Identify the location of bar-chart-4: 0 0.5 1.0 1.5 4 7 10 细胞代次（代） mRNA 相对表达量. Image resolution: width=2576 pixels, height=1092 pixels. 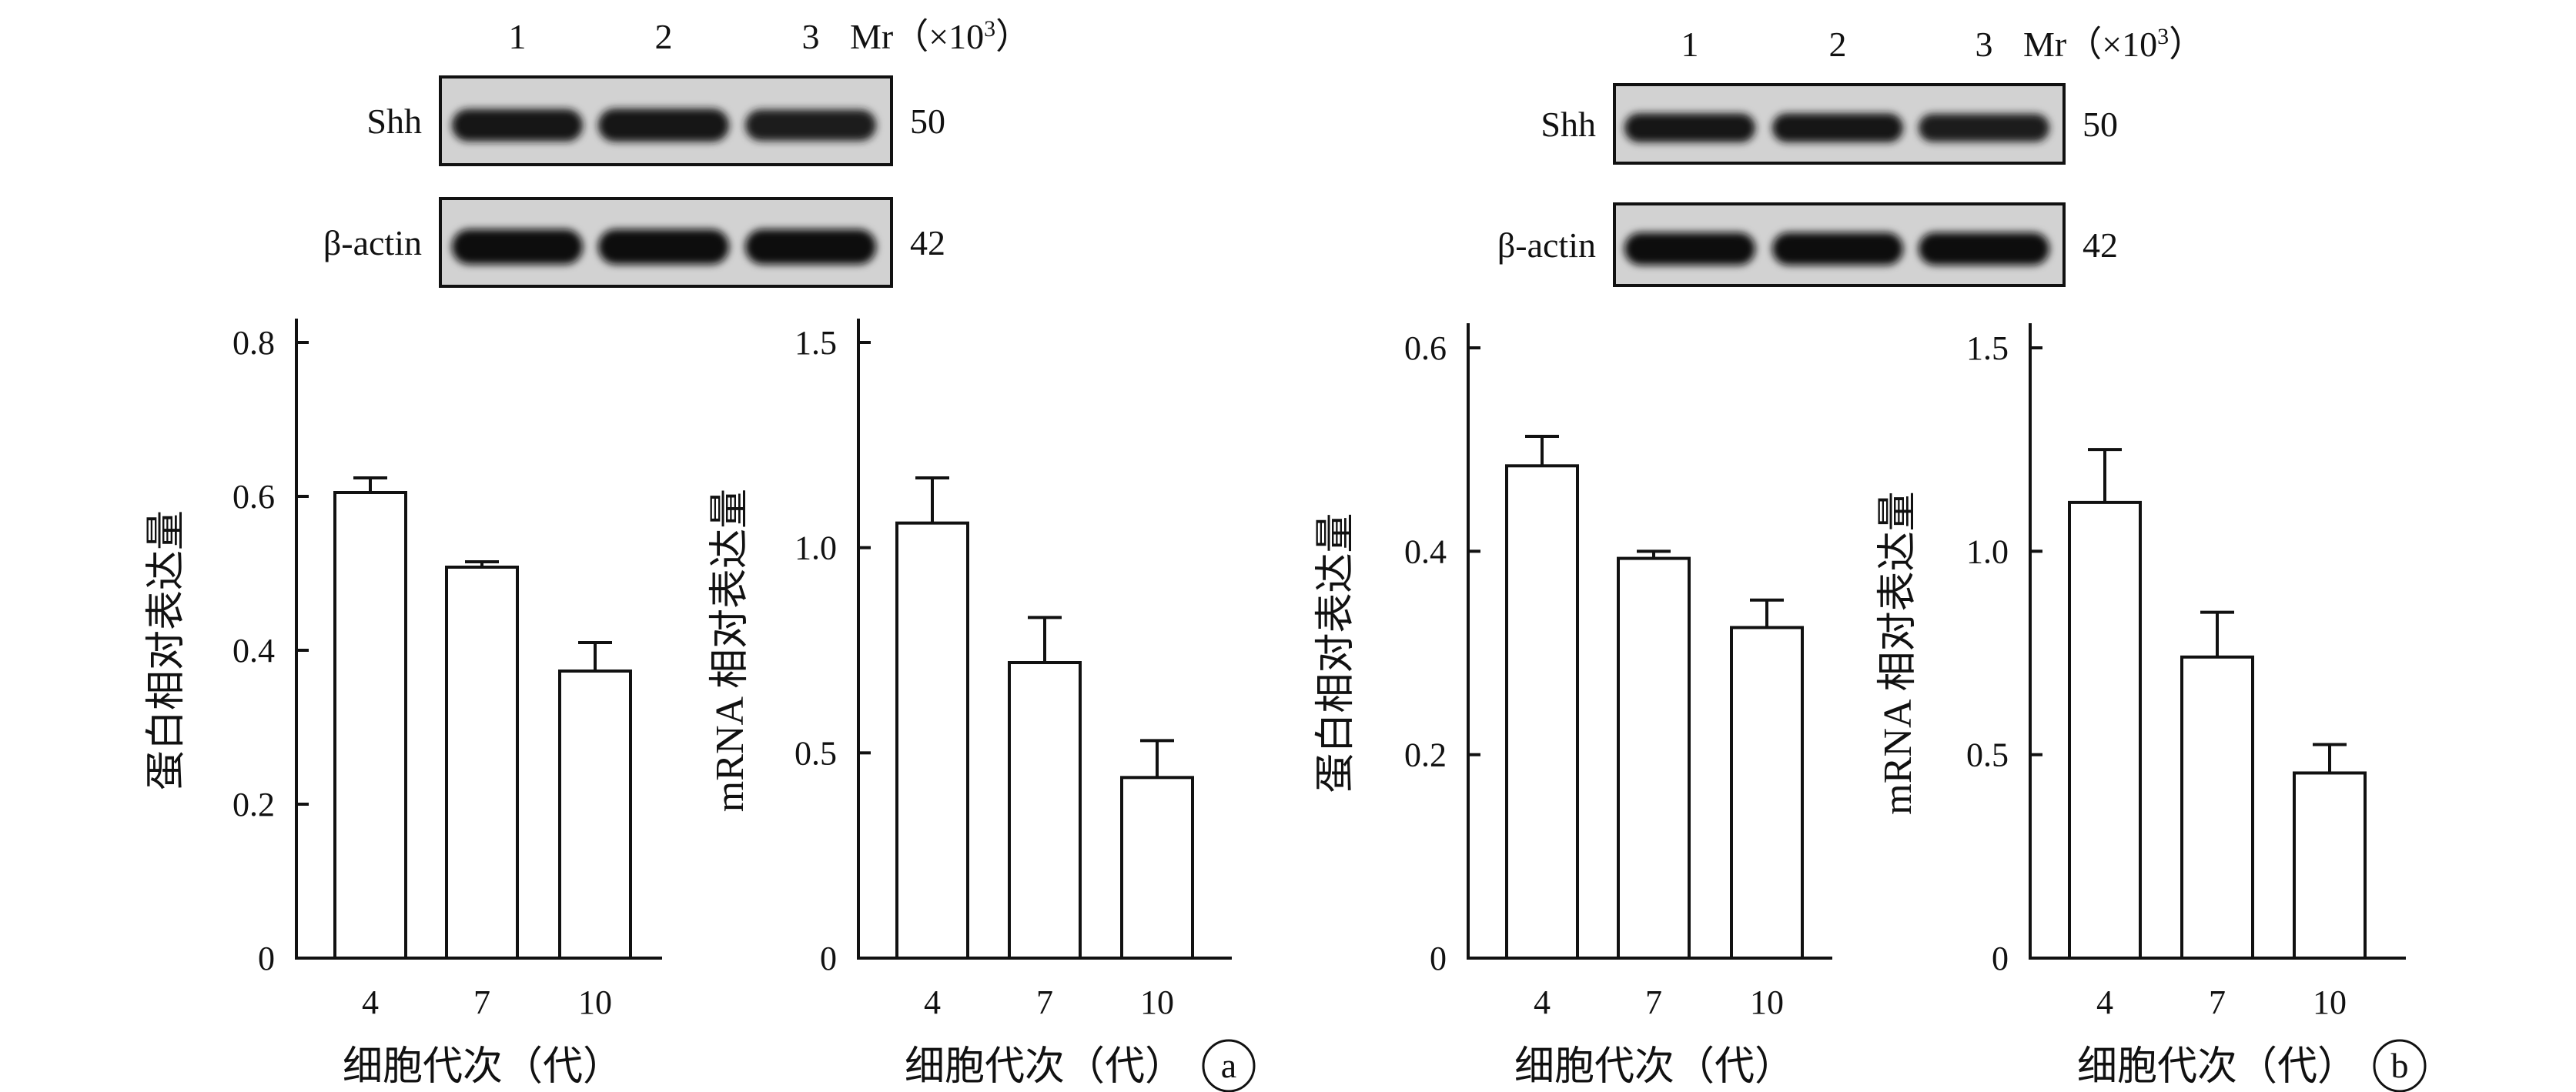
(2141, 706).